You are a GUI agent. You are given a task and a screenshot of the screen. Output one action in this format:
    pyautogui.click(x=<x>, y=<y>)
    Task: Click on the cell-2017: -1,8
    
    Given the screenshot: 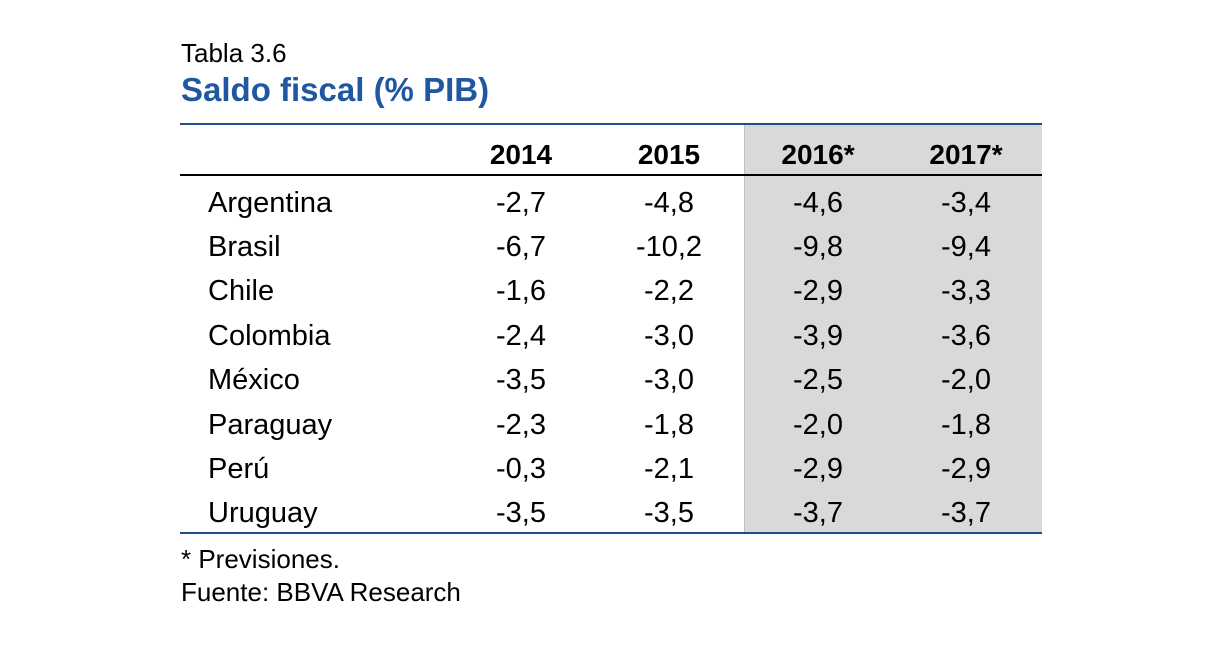 What is the action you would take?
    pyautogui.click(x=966, y=425)
    